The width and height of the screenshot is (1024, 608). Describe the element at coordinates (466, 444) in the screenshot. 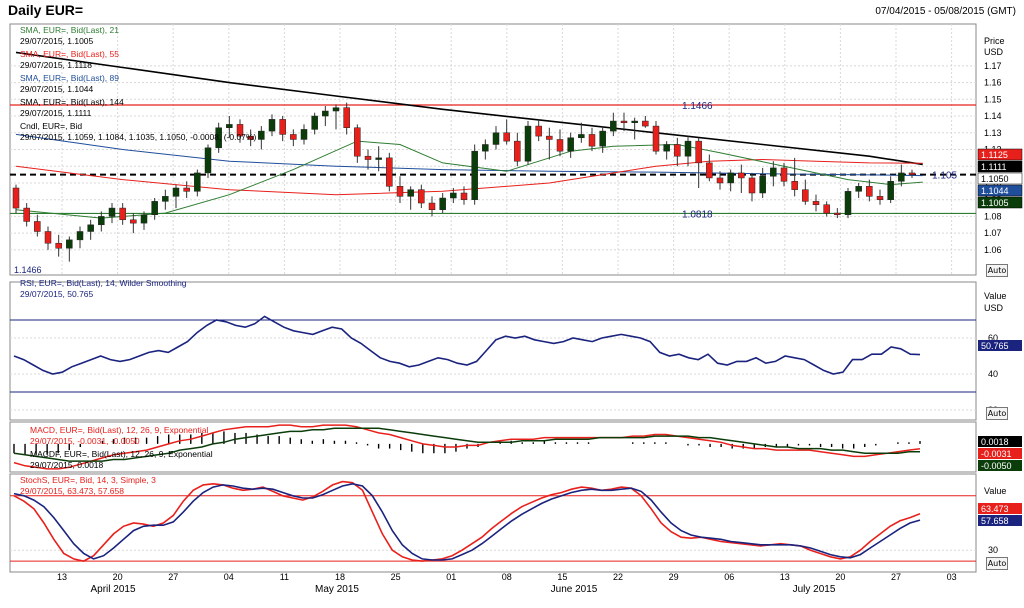

I see `macd-signal-line` at that location.